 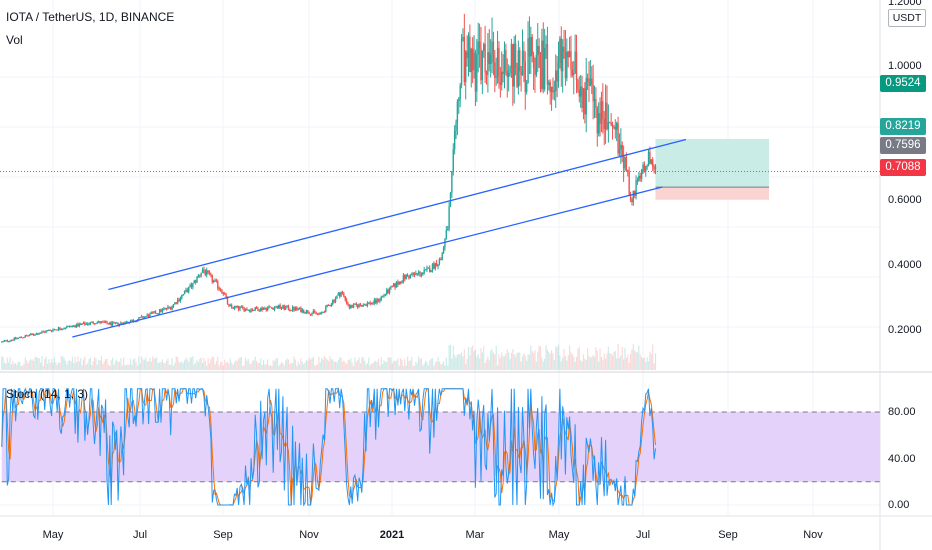 What do you see at coordinates (905, 265) in the screenshot?
I see `price-label: 0.4000` at bounding box center [905, 265].